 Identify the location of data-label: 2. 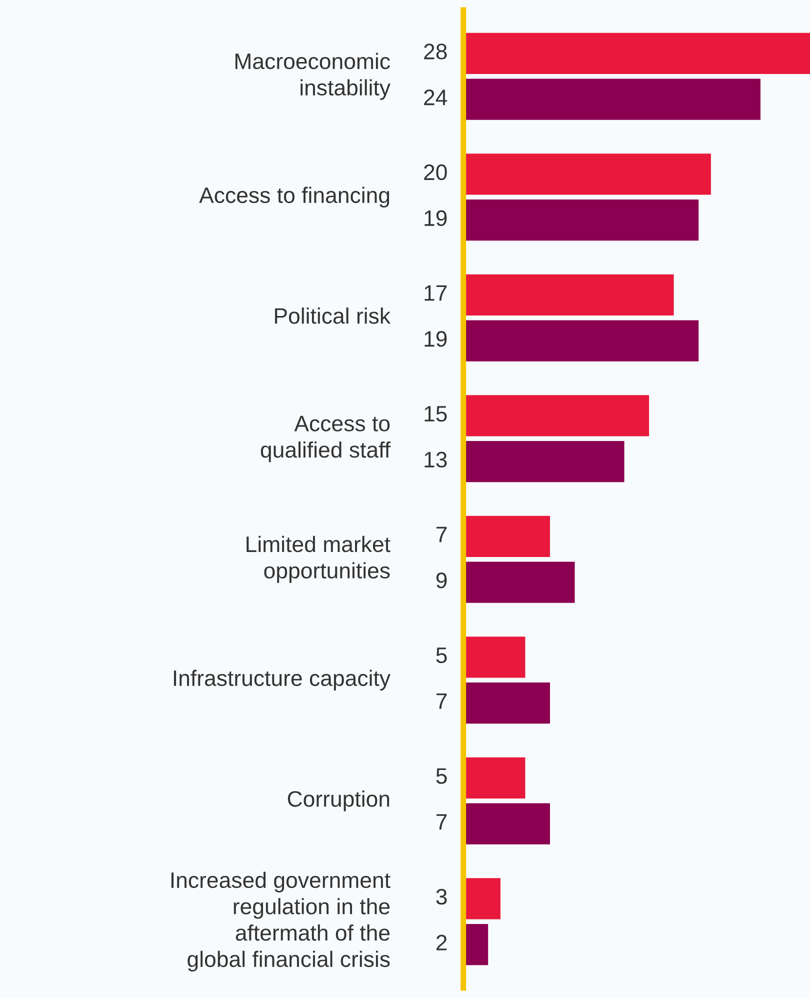
(441, 942).